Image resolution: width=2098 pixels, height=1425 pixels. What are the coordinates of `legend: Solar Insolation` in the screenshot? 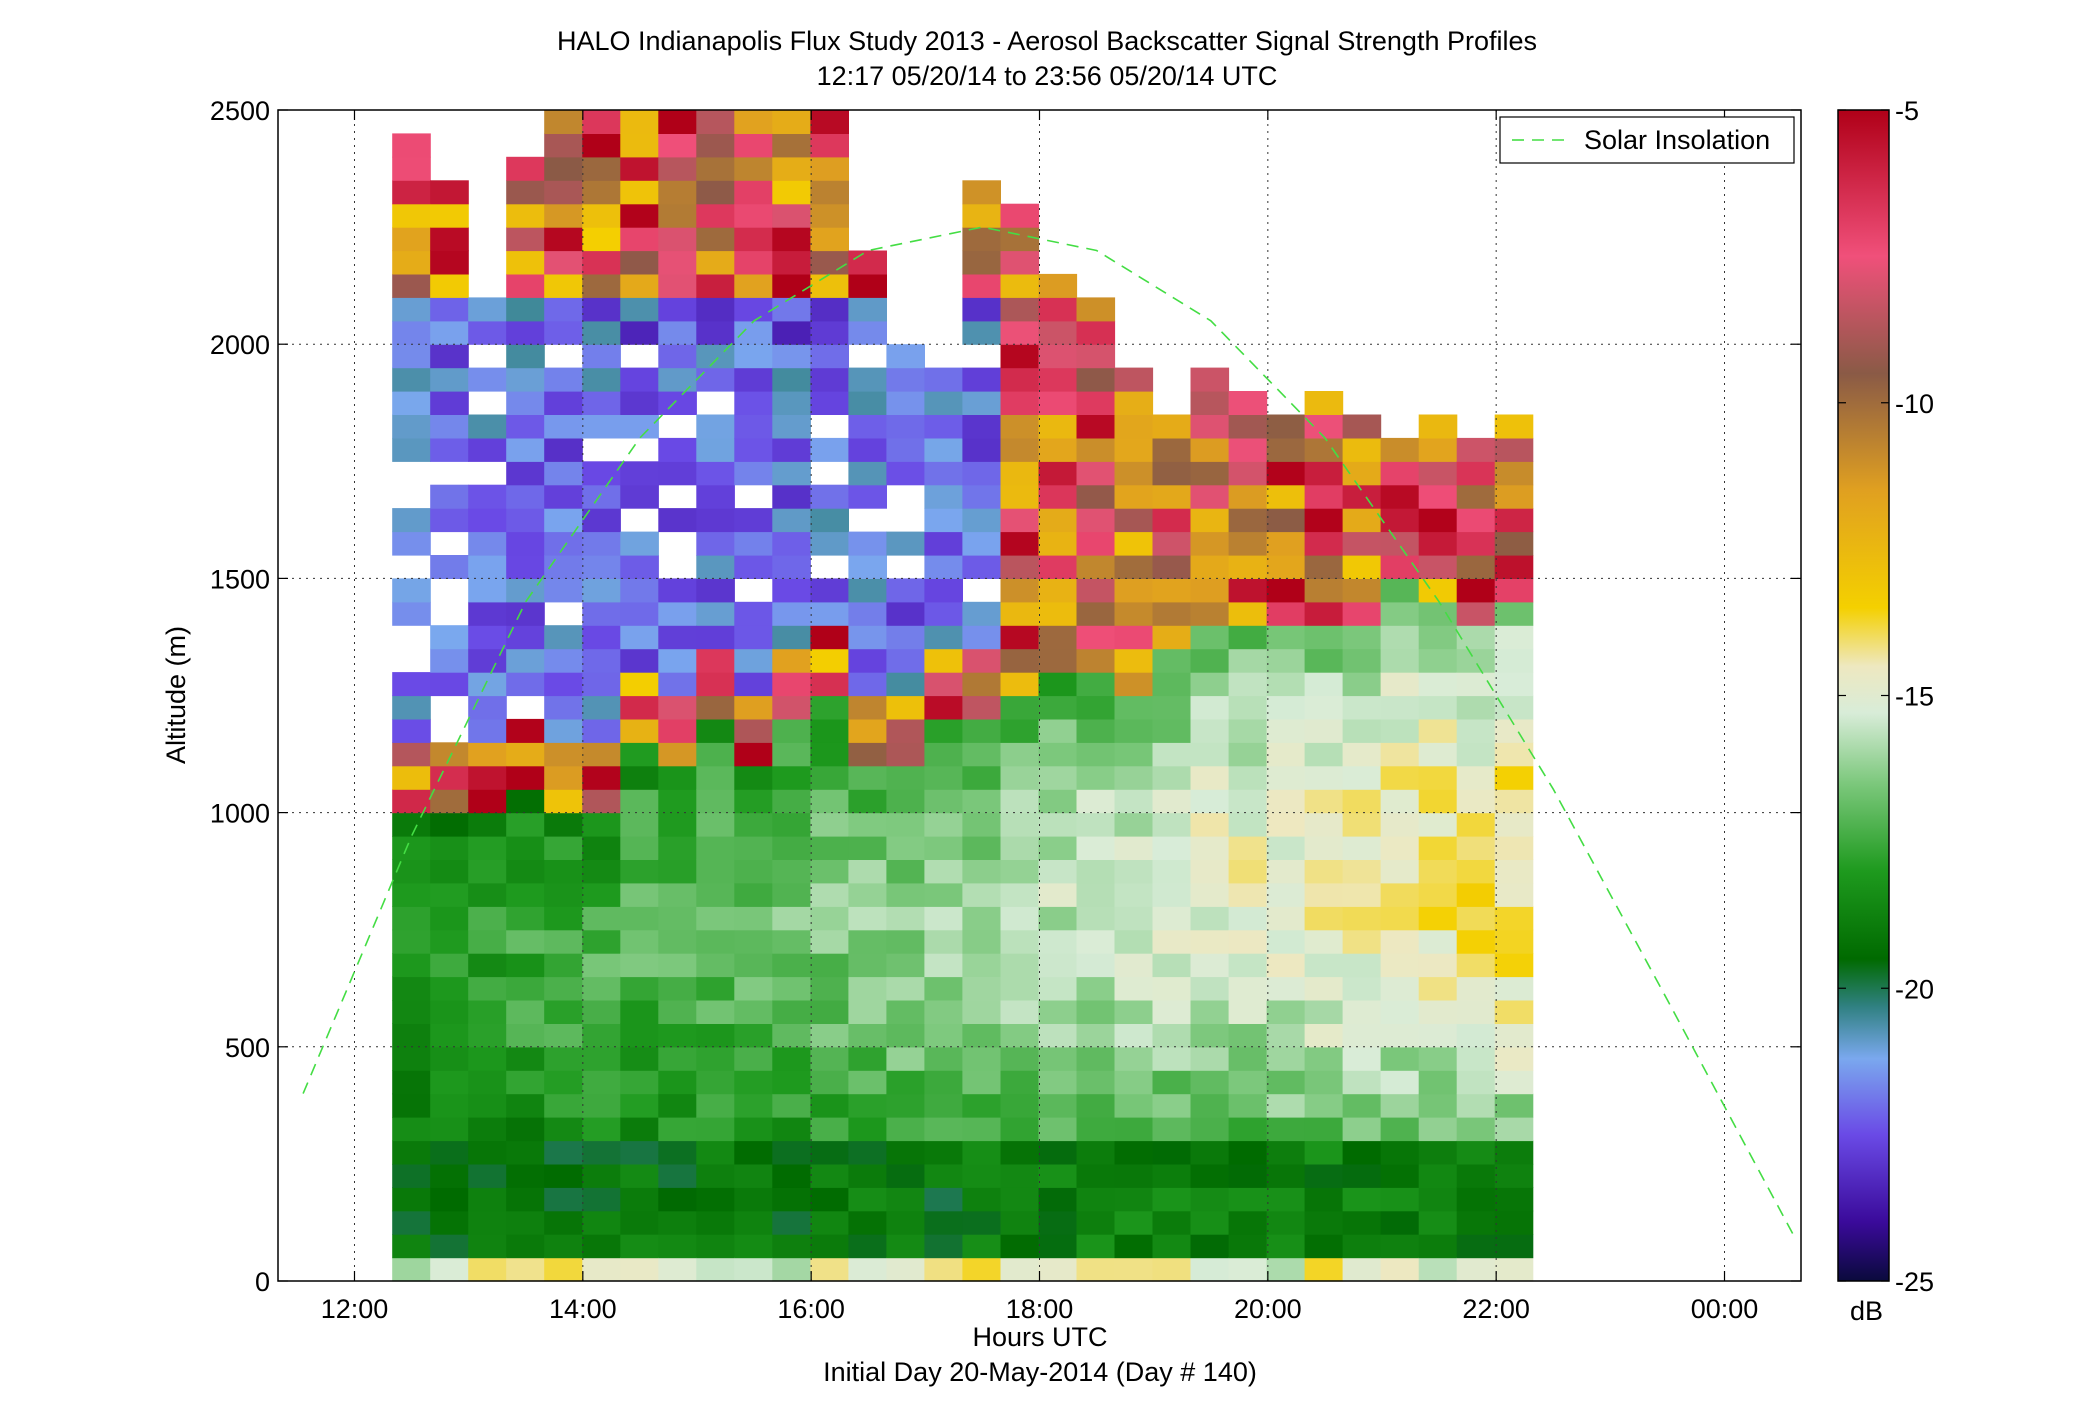 It's located at (1647, 140).